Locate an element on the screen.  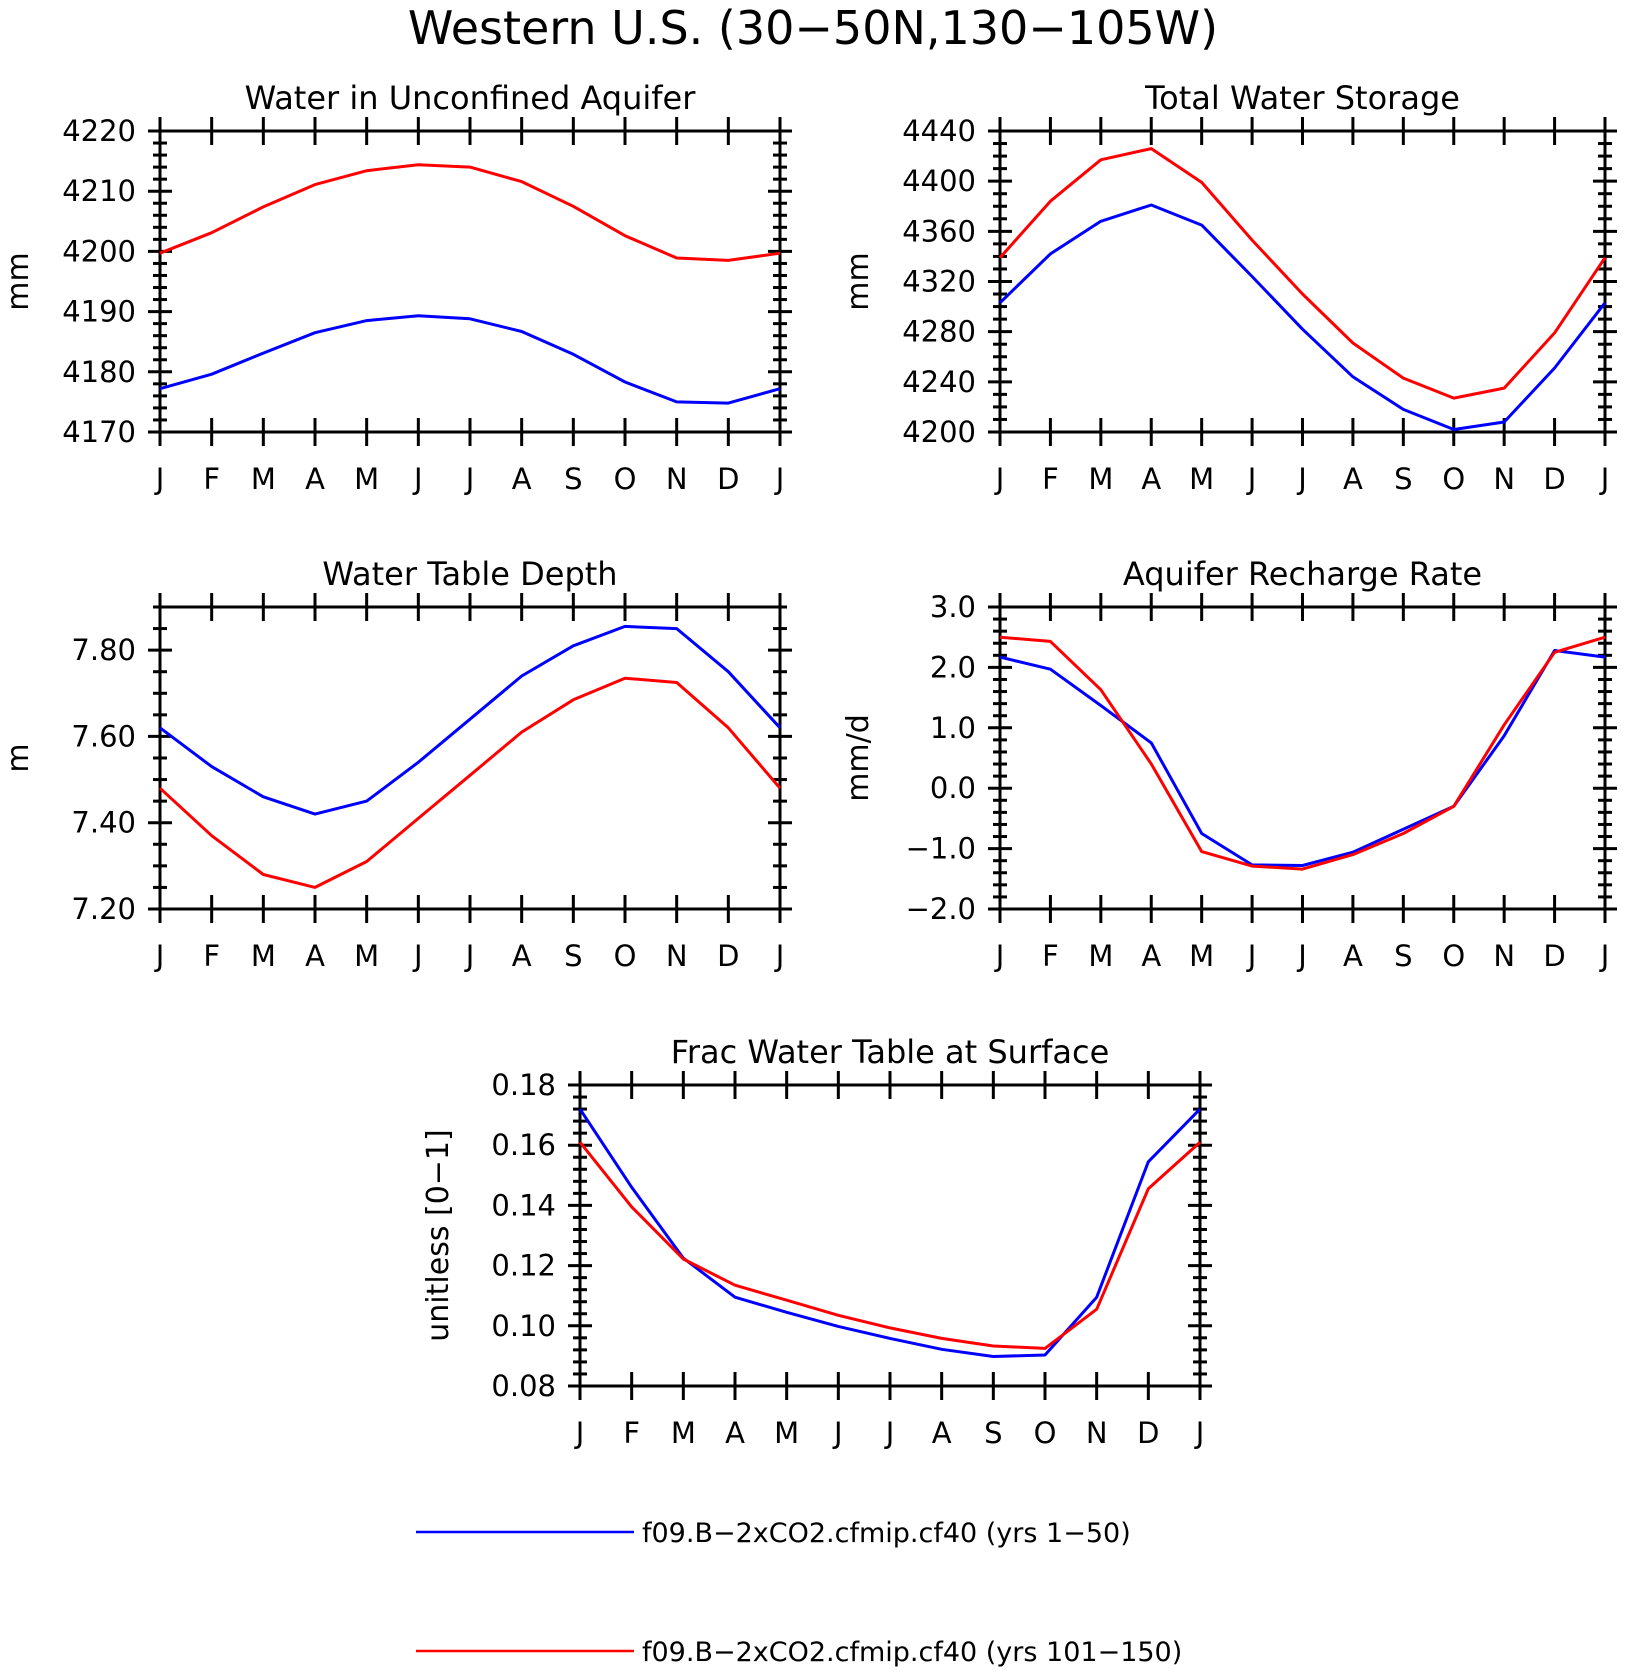
y-tick-label: 4190 is located at coordinates (99, 312).